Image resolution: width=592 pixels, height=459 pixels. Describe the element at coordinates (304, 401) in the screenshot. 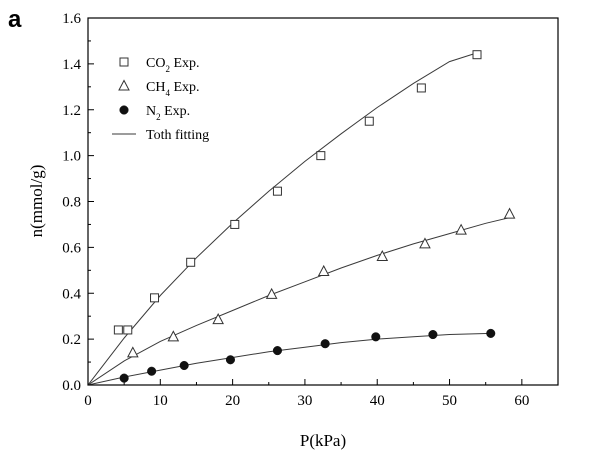

I see `x-tick-label: 30` at that location.